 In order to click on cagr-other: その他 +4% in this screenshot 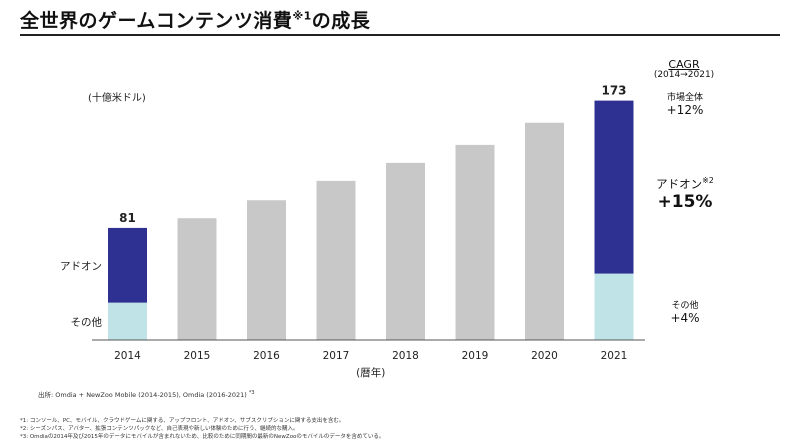, I will do `click(685, 311)`.